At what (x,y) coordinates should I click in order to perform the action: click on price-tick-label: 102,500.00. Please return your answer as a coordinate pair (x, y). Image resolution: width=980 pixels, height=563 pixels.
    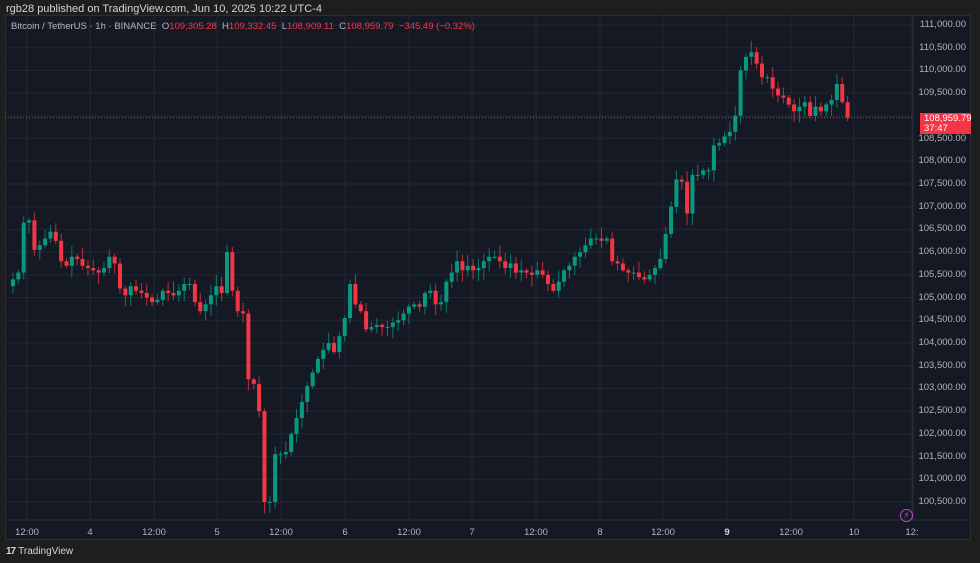
    Looking at the image, I should click on (942, 411).